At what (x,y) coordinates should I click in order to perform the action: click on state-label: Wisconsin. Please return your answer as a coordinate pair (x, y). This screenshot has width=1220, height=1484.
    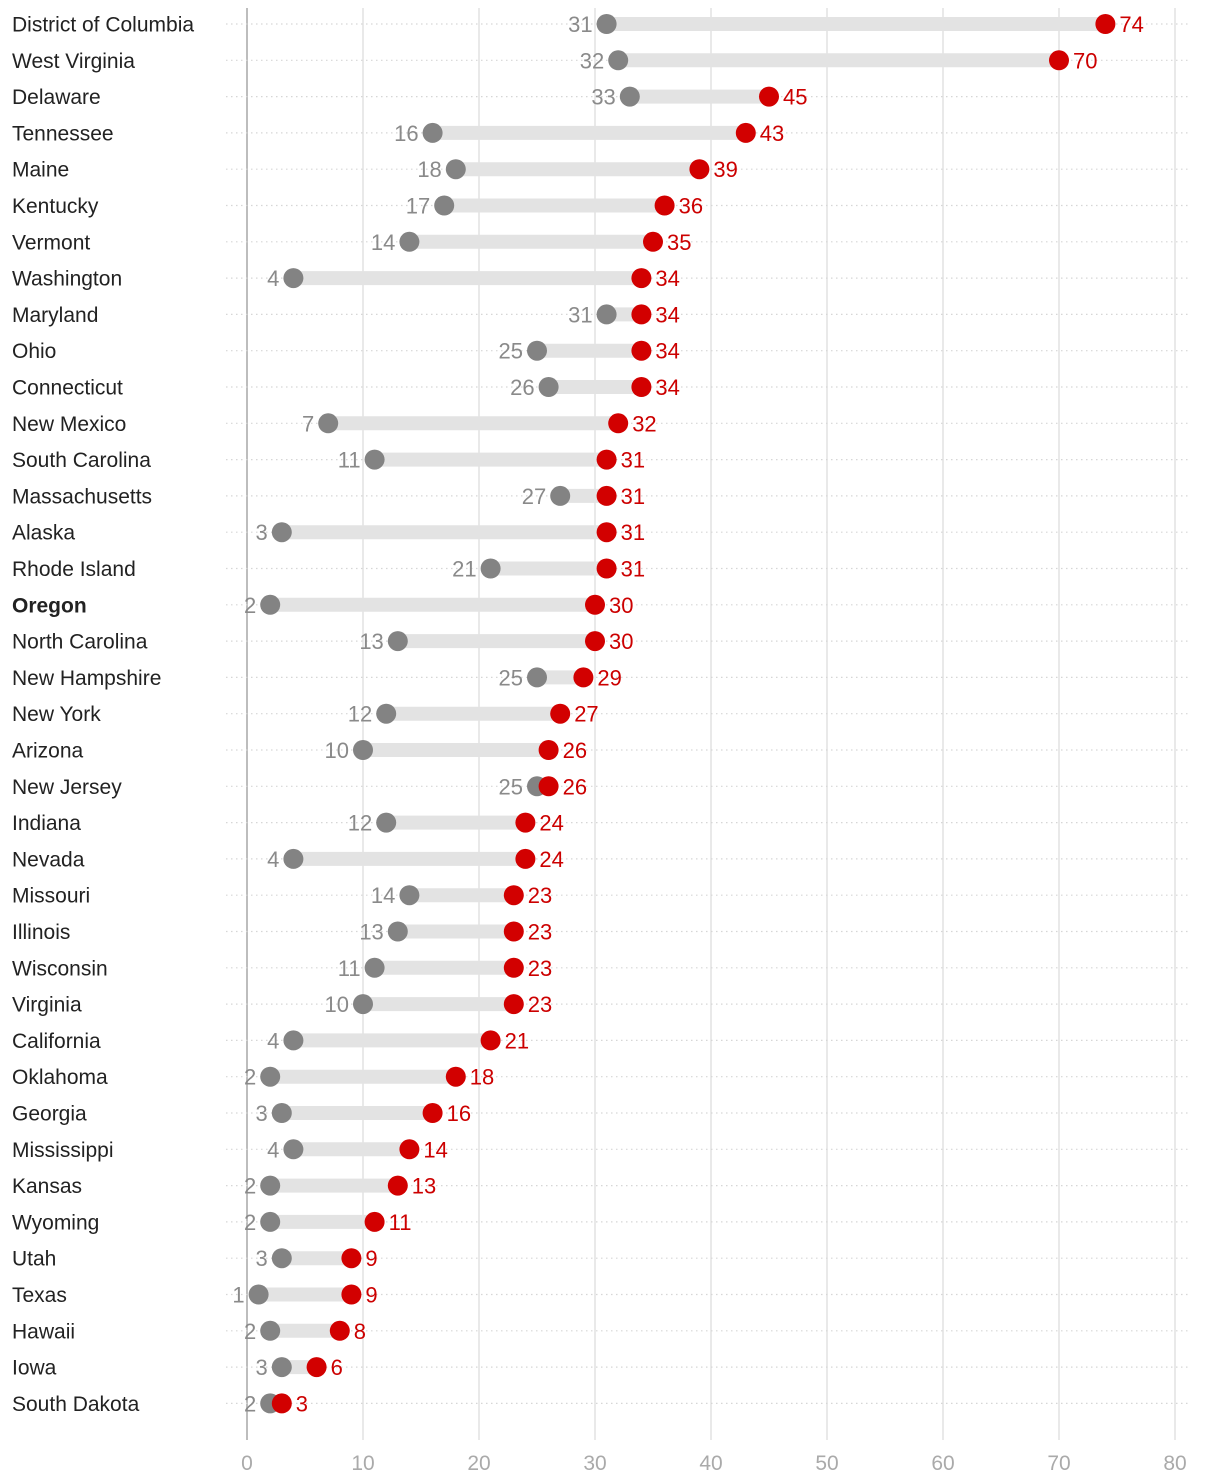
    Looking at the image, I should click on (60, 968).